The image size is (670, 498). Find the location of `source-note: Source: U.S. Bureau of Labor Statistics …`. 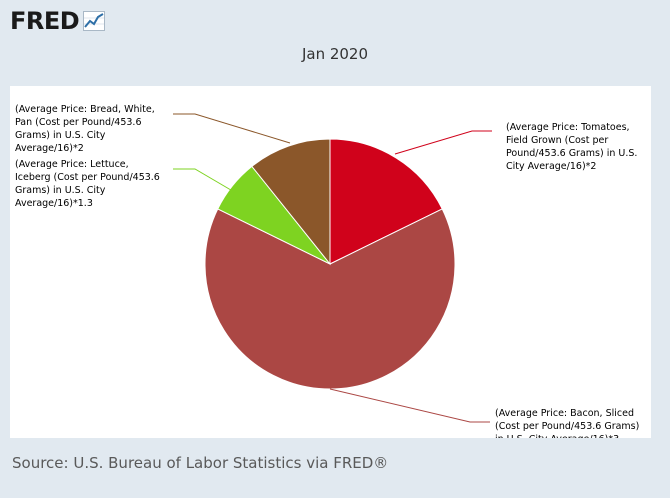

source-note: Source: U.S. Bureau of Labor Statistics … is located at coordinates (200, 463).